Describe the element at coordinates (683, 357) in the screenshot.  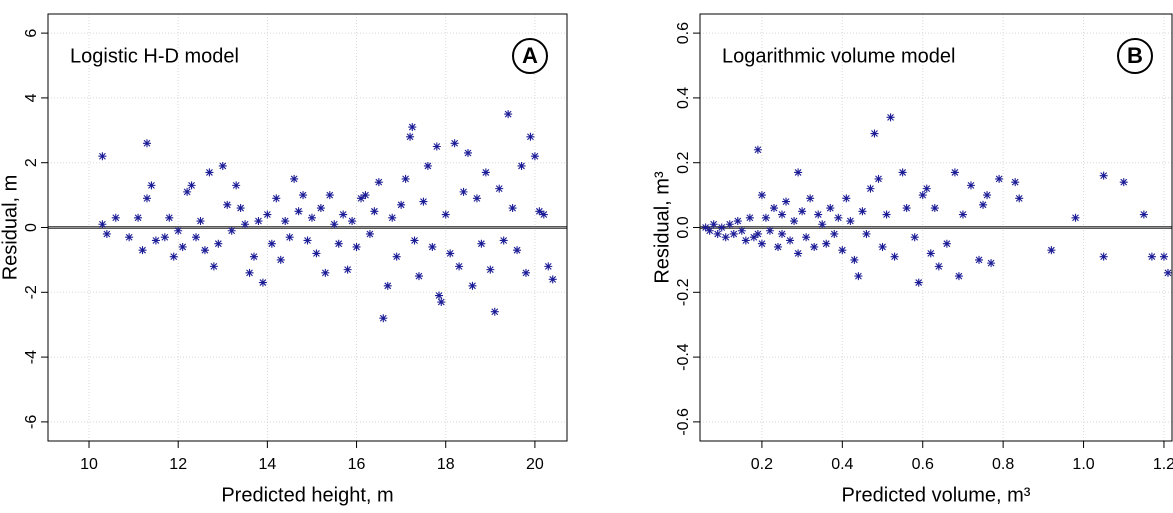
I see `y-tick-label: -0.4` at that location.